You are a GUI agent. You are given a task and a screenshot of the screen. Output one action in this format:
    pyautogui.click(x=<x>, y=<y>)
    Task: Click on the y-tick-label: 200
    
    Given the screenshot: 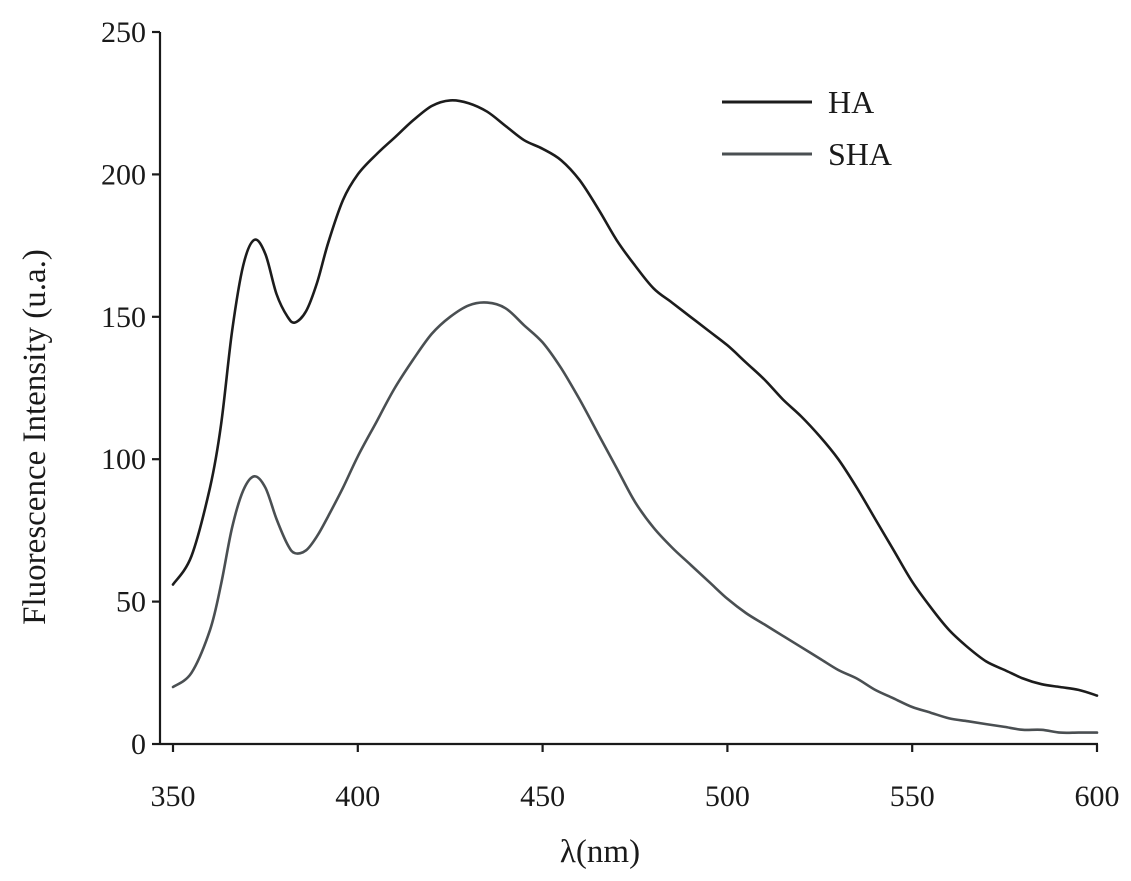 What is the action you would take?
    pyautogui.click(x=123, y=174)
    